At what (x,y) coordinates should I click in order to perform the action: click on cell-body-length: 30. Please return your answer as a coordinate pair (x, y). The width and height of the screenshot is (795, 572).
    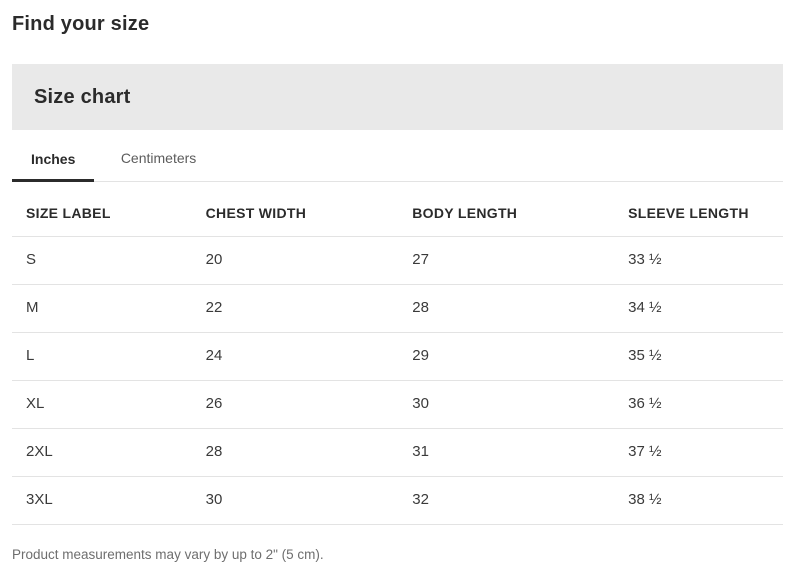
    Looking at the image, I should click on (506, 404).